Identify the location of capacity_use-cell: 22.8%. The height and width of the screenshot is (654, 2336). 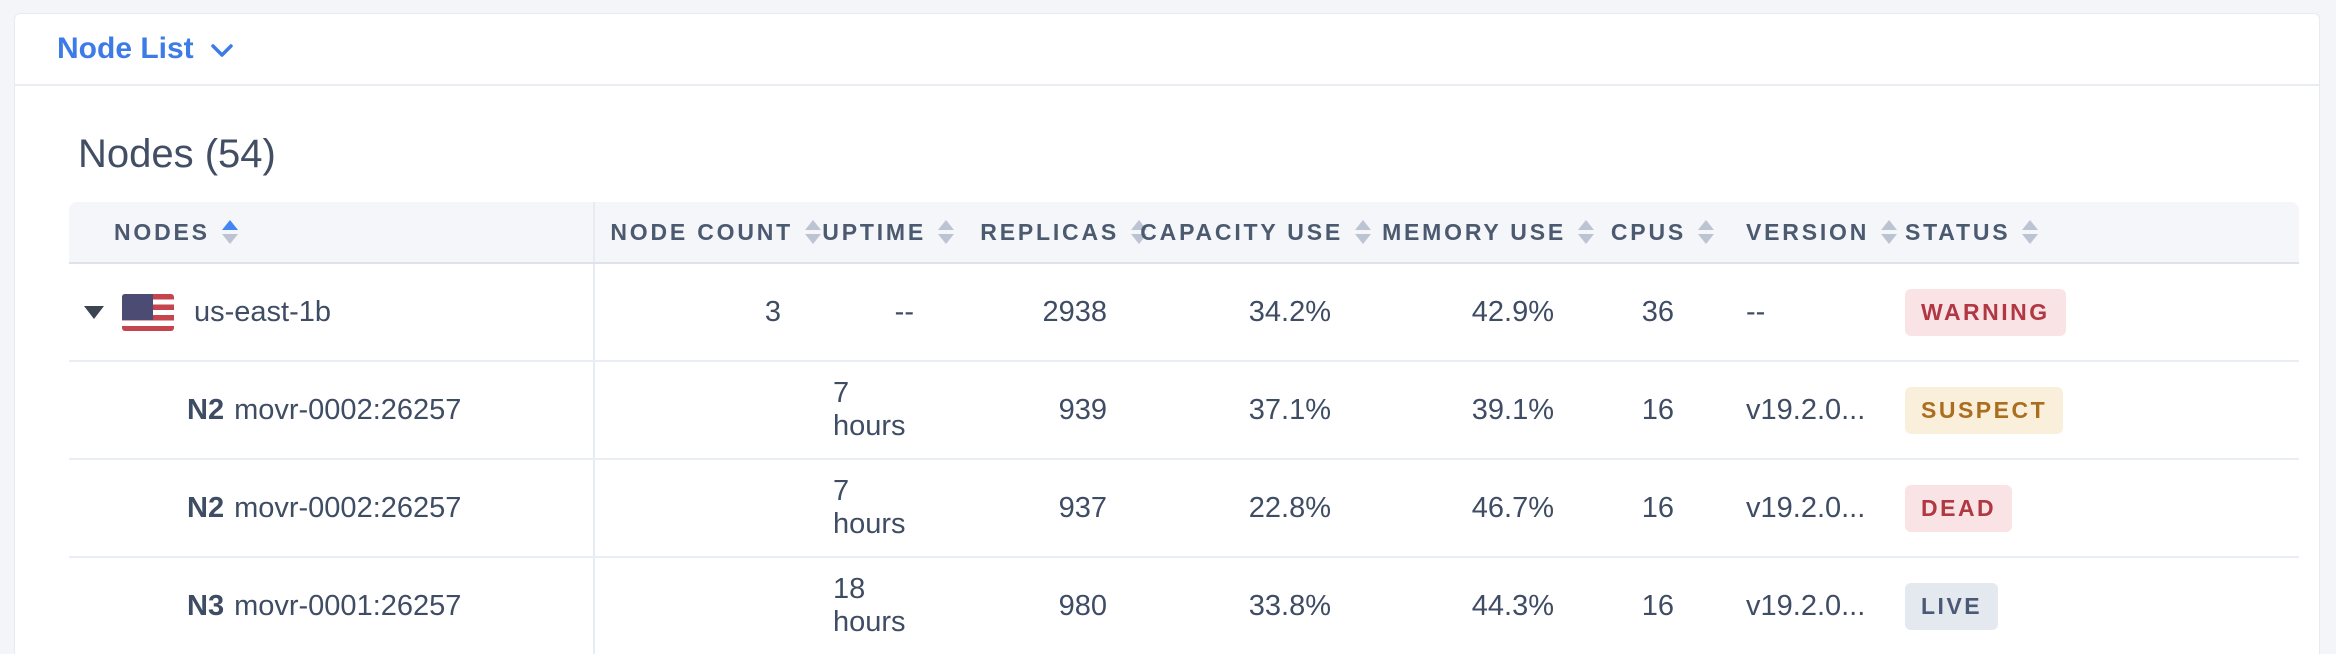
(1289, 507).